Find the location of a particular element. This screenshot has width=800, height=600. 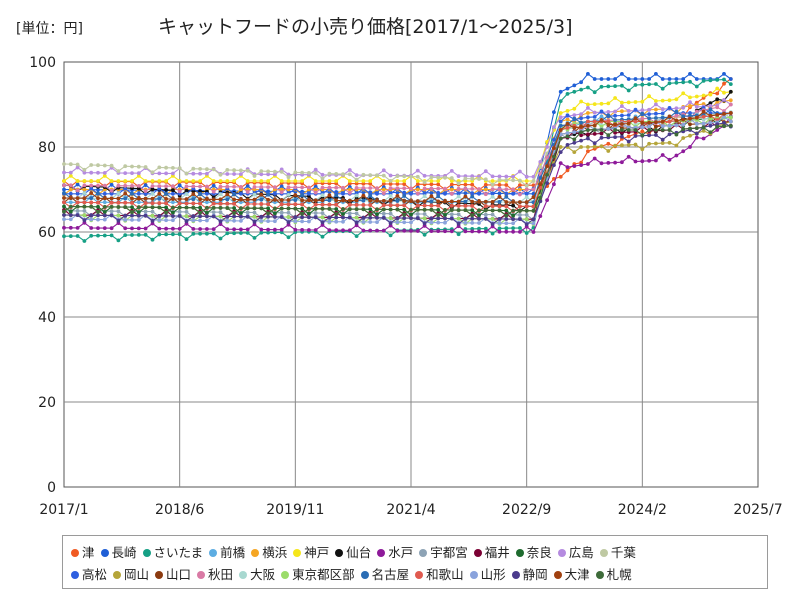

legend-item: 山形 is located at coordinates (487, 573).